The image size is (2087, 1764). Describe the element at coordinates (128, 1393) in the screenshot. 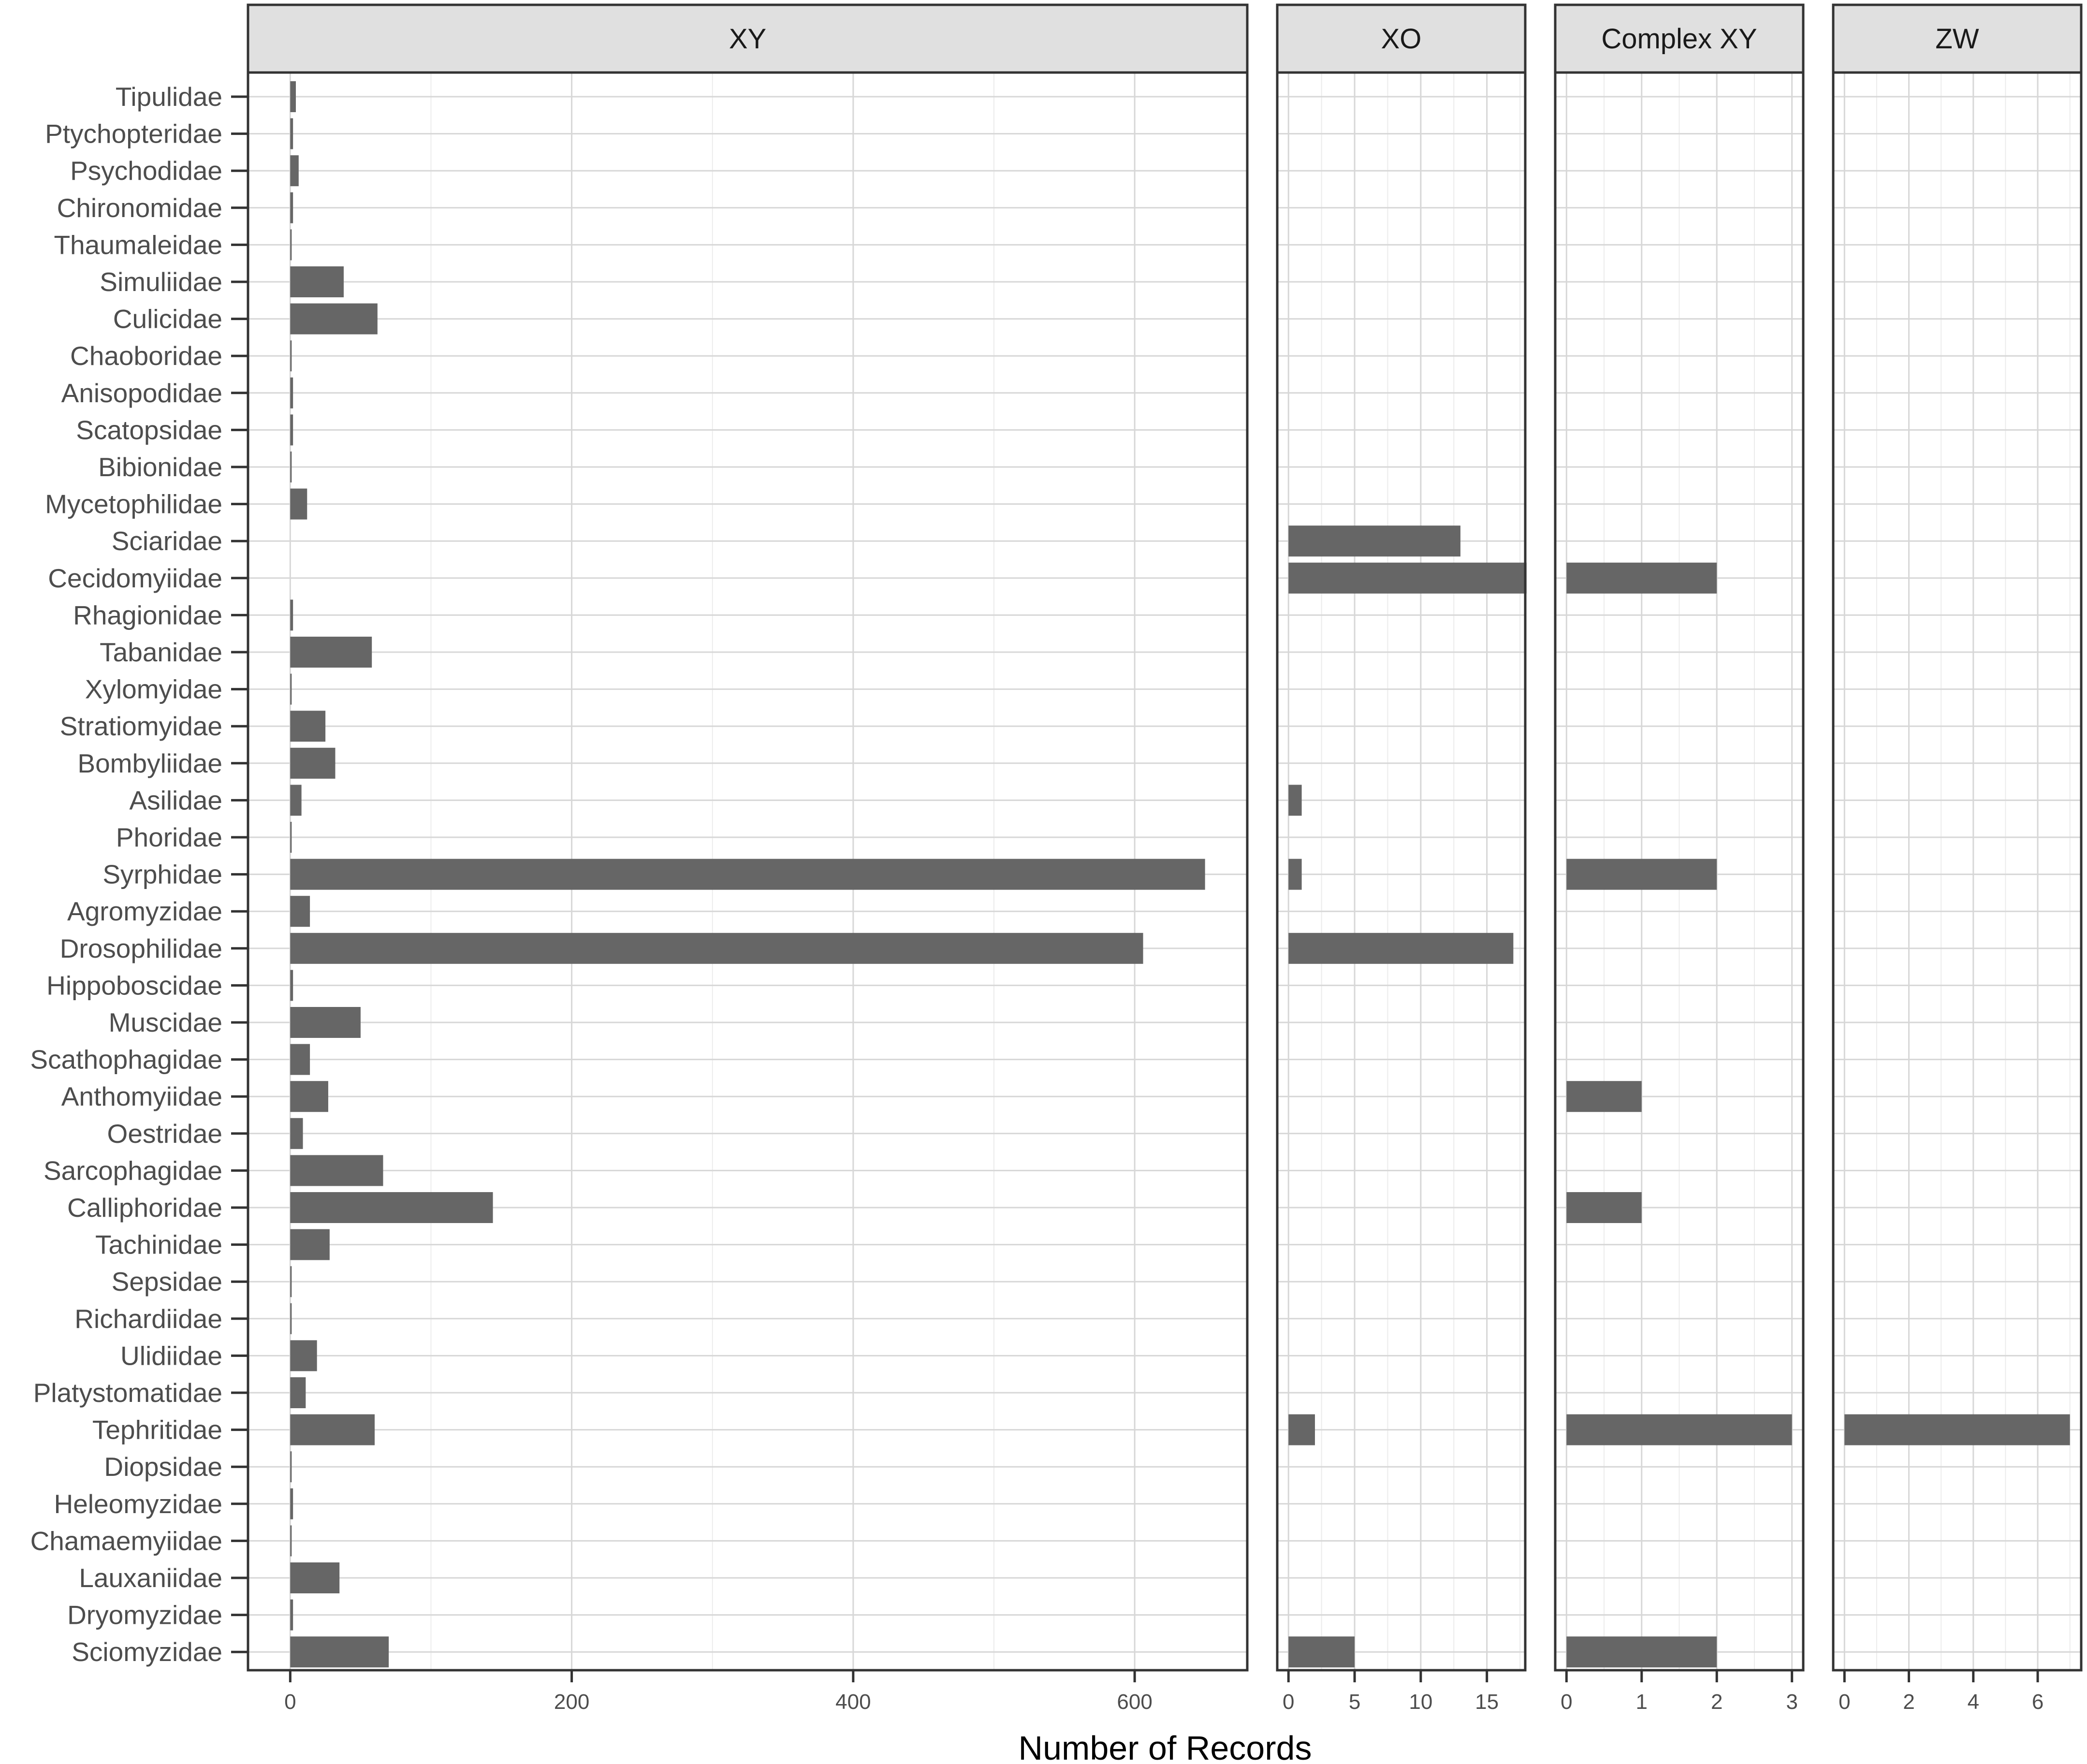

I see `category-label-platystomatidae: Platystomatidae` at that location.